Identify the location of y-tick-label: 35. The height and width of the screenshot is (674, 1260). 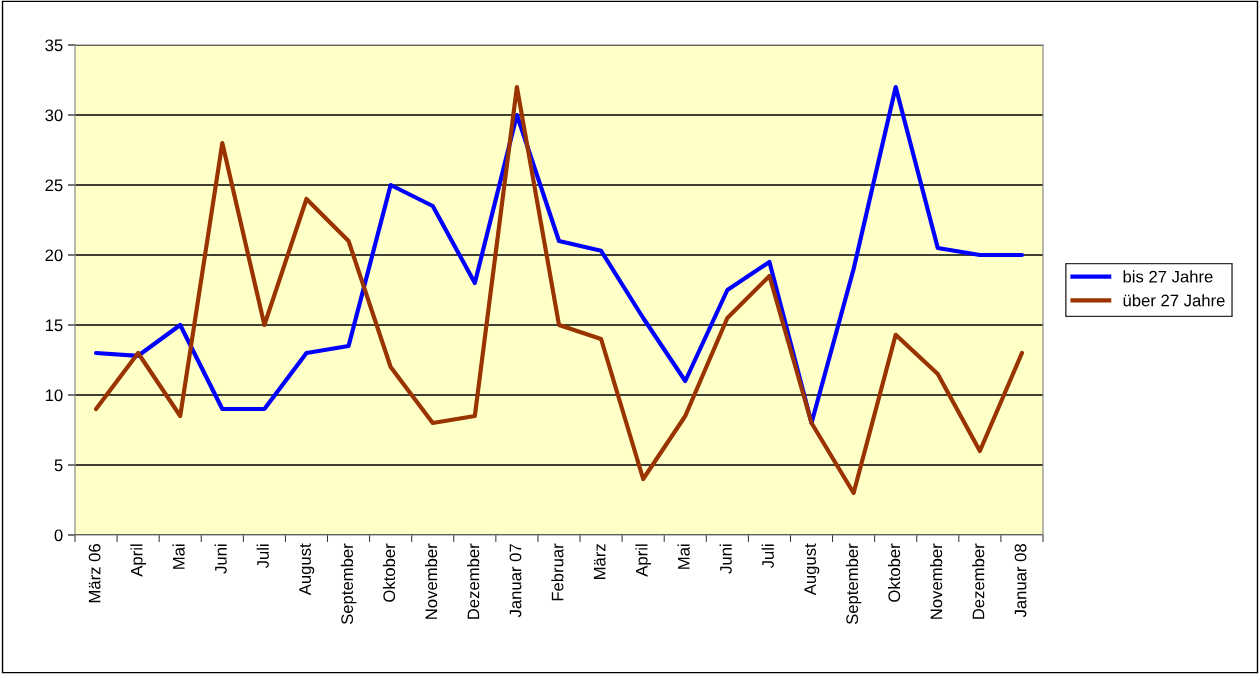
(54, 45).